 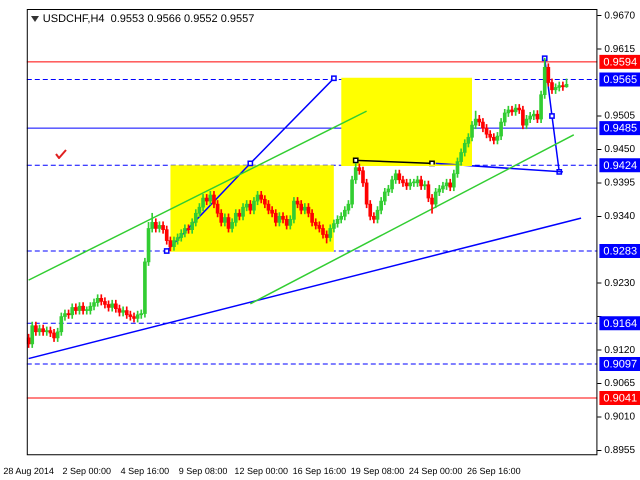 I want to click on y-tick-label: 0.9010, so click(x=620, y=417).